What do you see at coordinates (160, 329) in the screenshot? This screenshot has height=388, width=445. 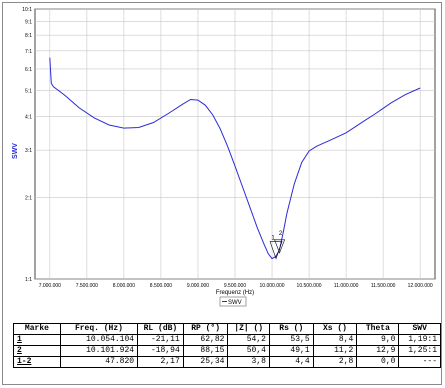 I see `header-rl: RL (dB)` at bounding box center [160, 329].